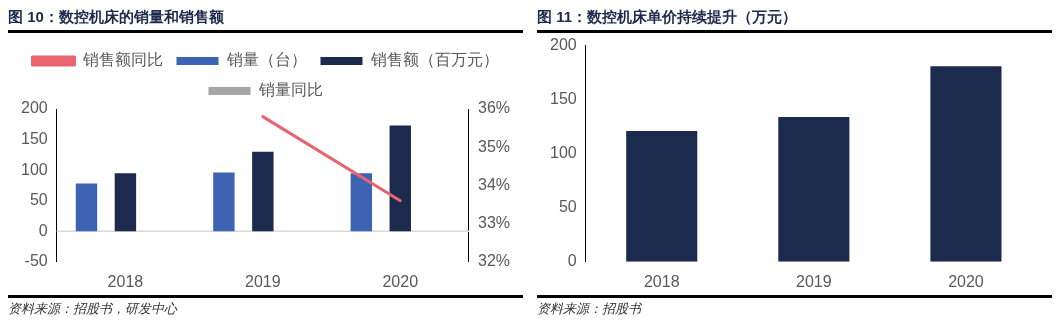  I want to click on legend-label: 销量（台）, so click(266, 60).